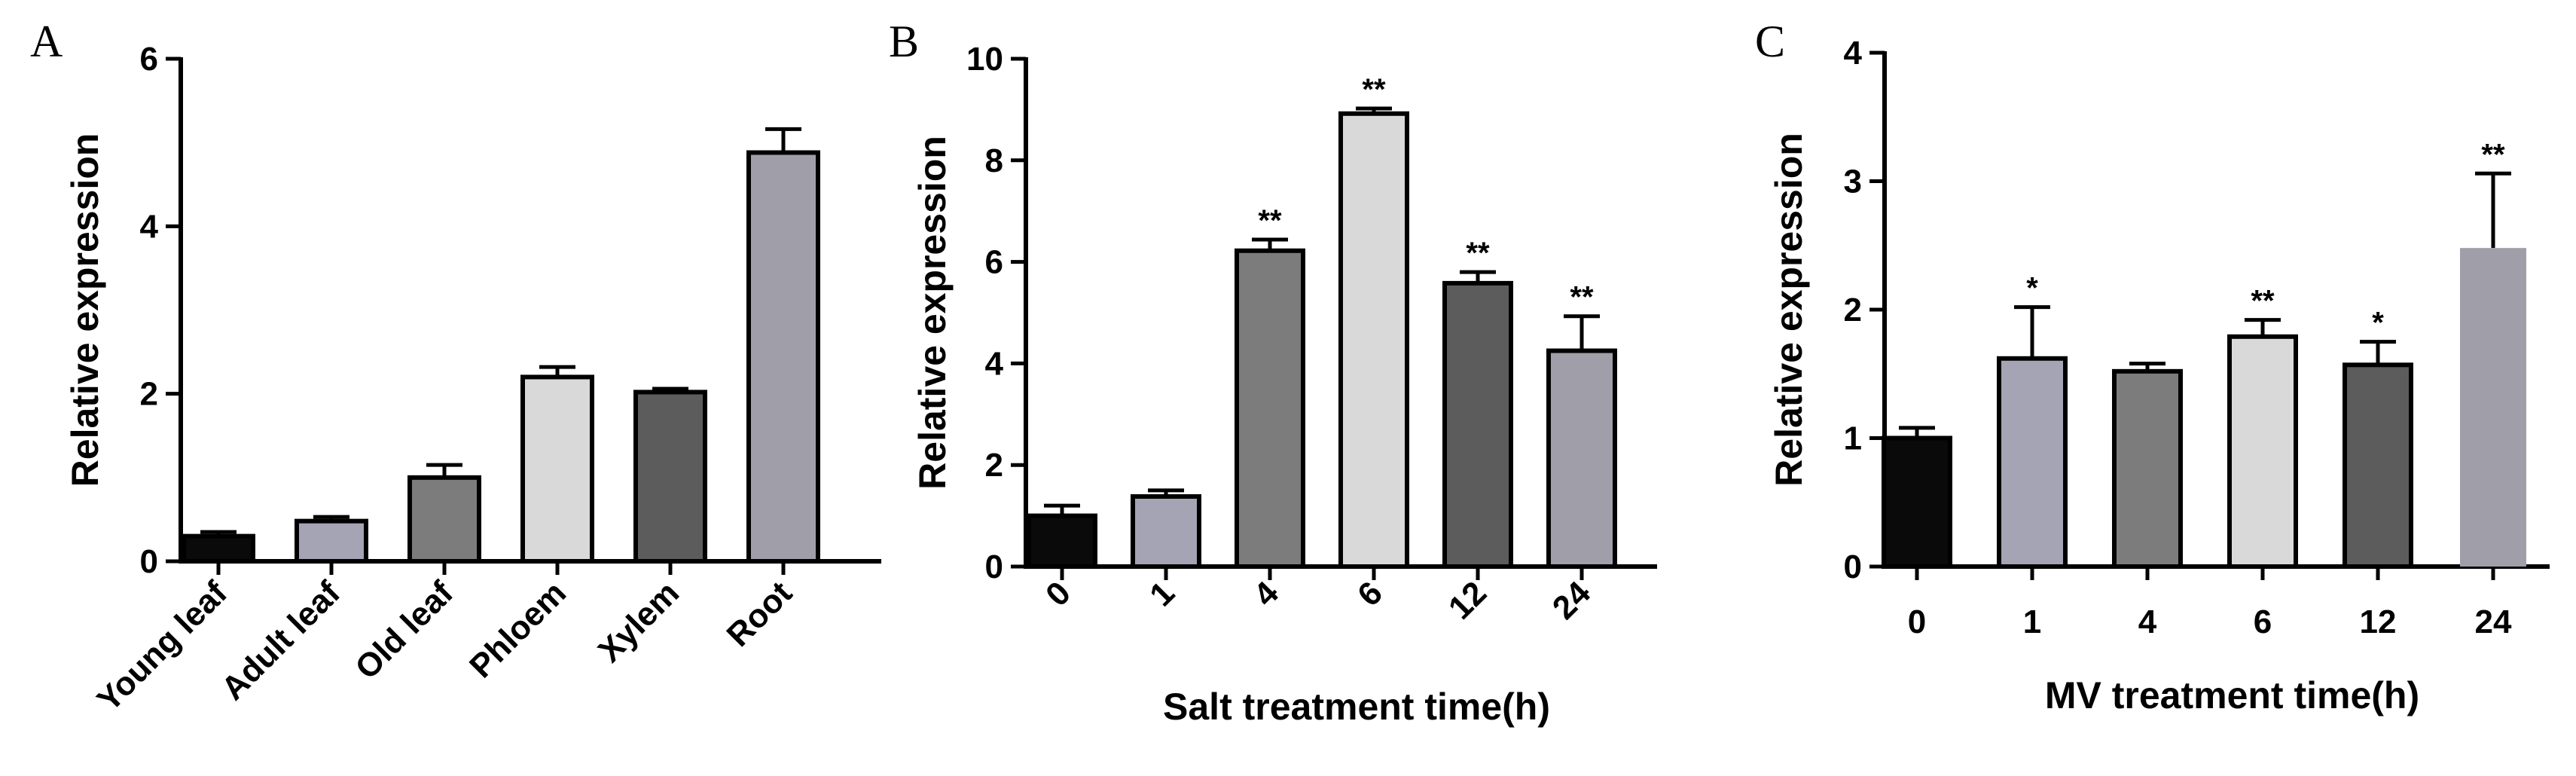 This screenshot has width=2576, height=776. I want to click on y-tick-label: 1, so click(1853, 438).